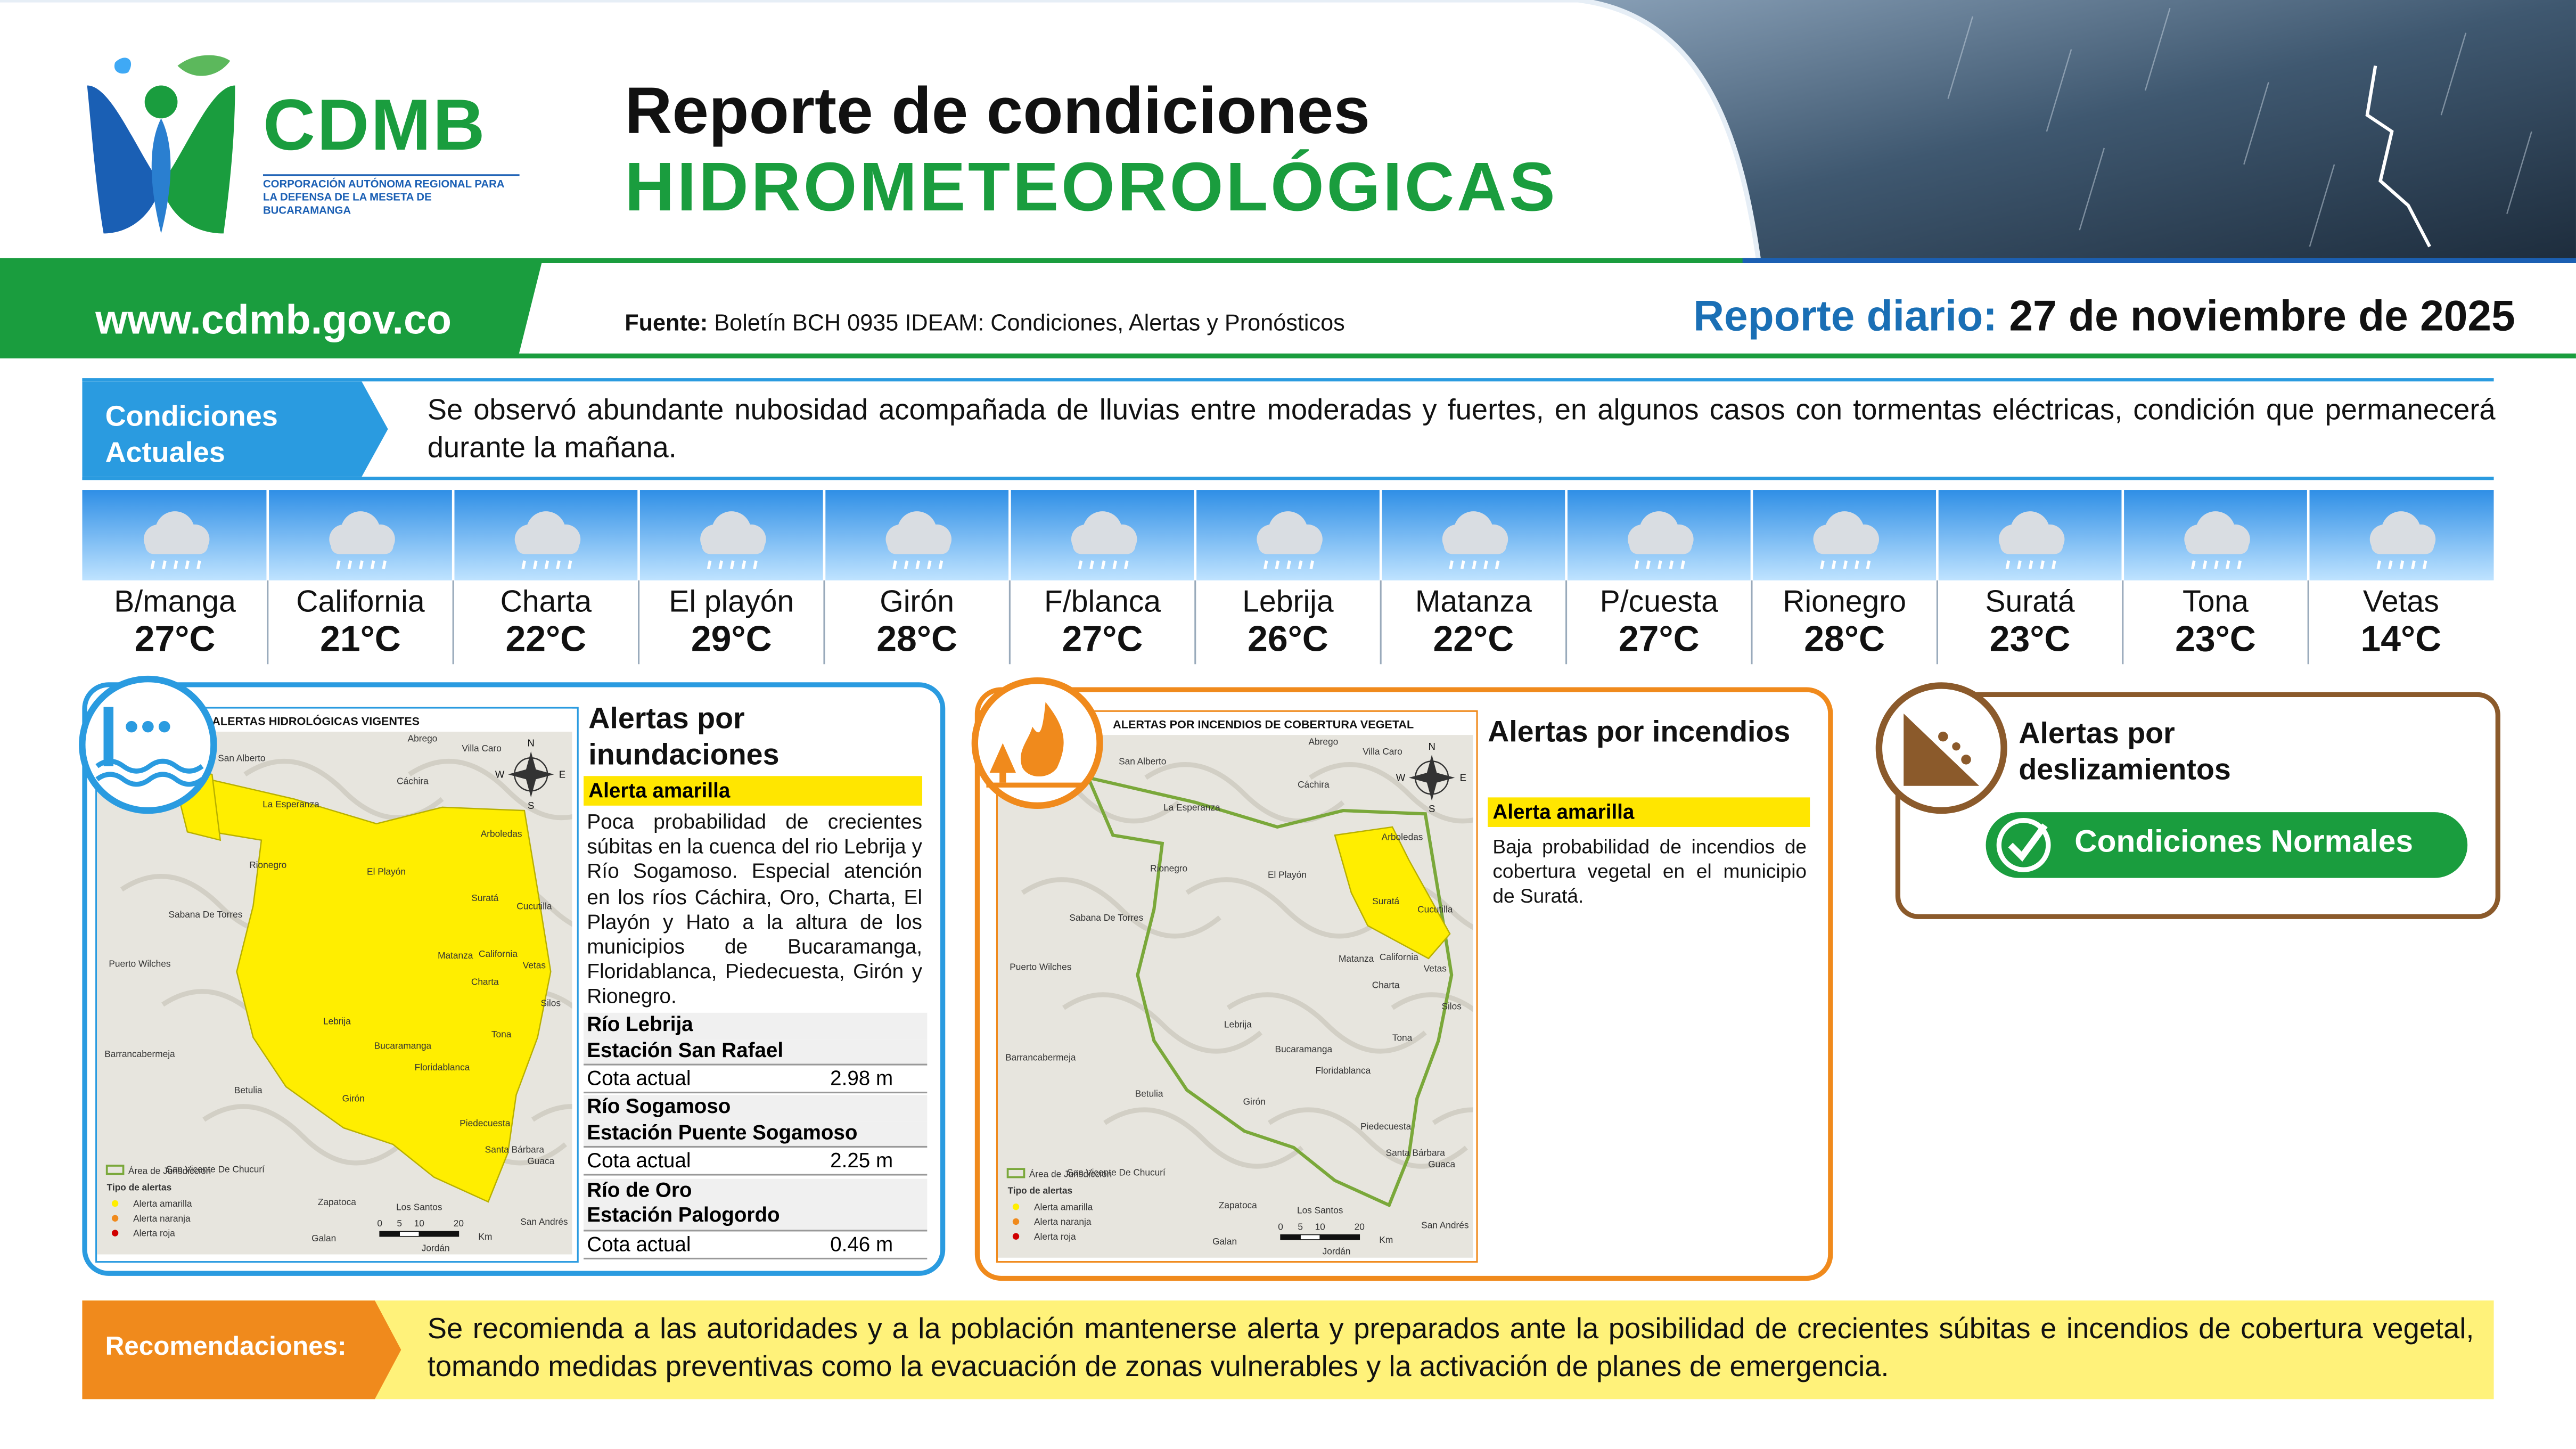  Describe the element at coordinates (399, 1223) in the screenshot. I see `scale-label: 5` at that location.